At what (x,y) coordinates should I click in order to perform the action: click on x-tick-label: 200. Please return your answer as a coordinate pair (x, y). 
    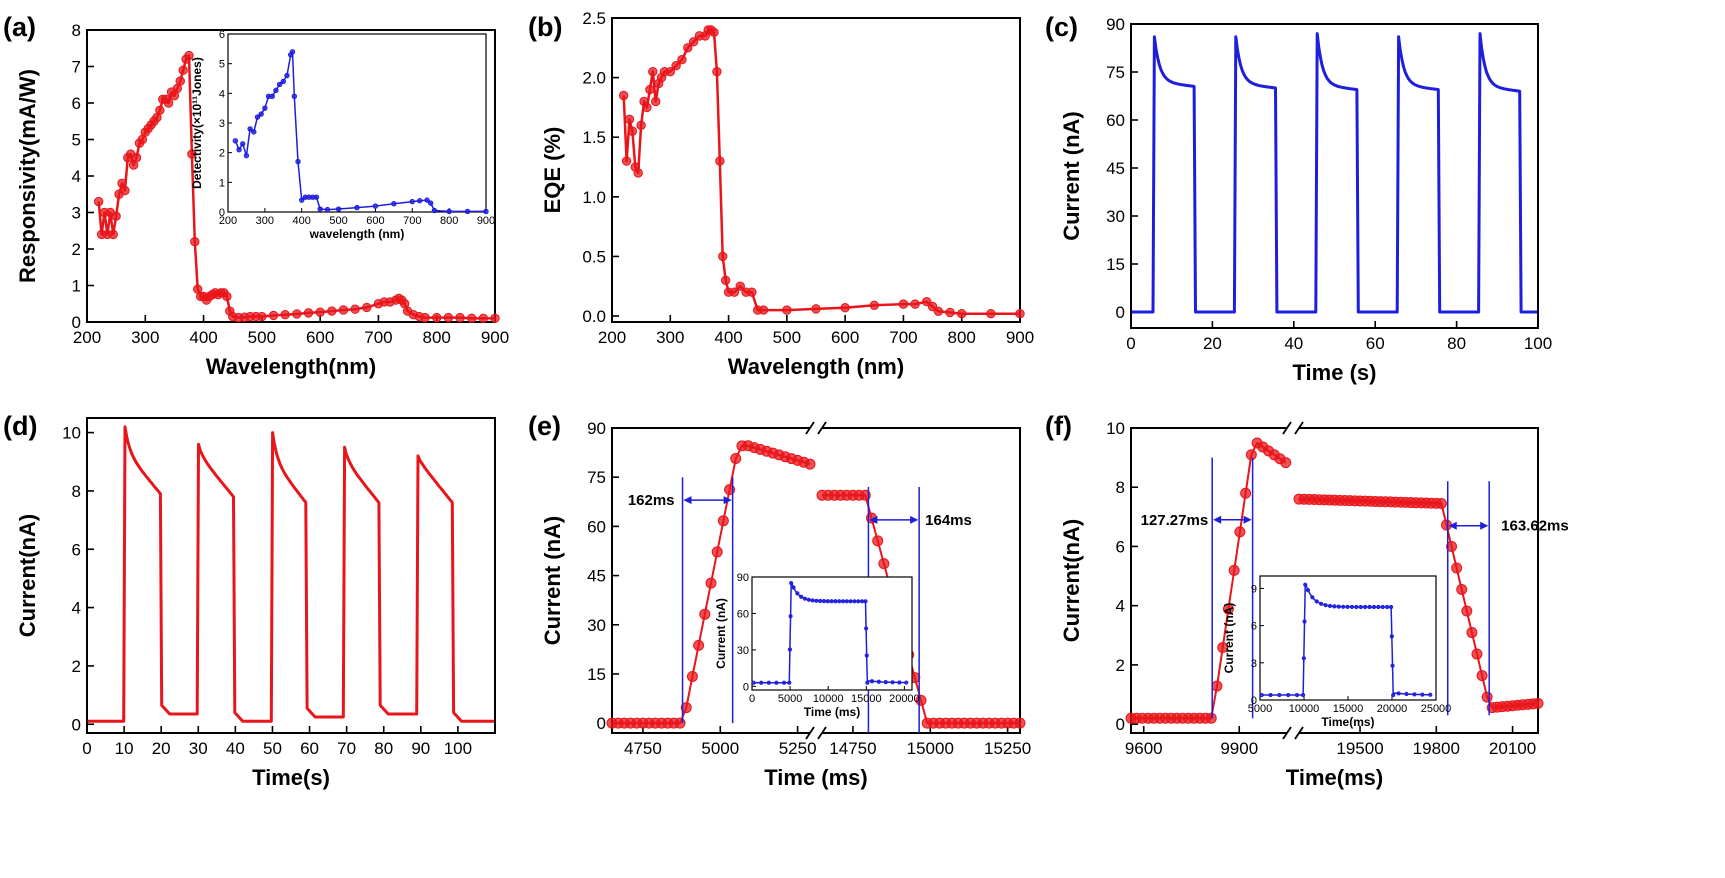
    Looking at the image, I should click on (87, 337).